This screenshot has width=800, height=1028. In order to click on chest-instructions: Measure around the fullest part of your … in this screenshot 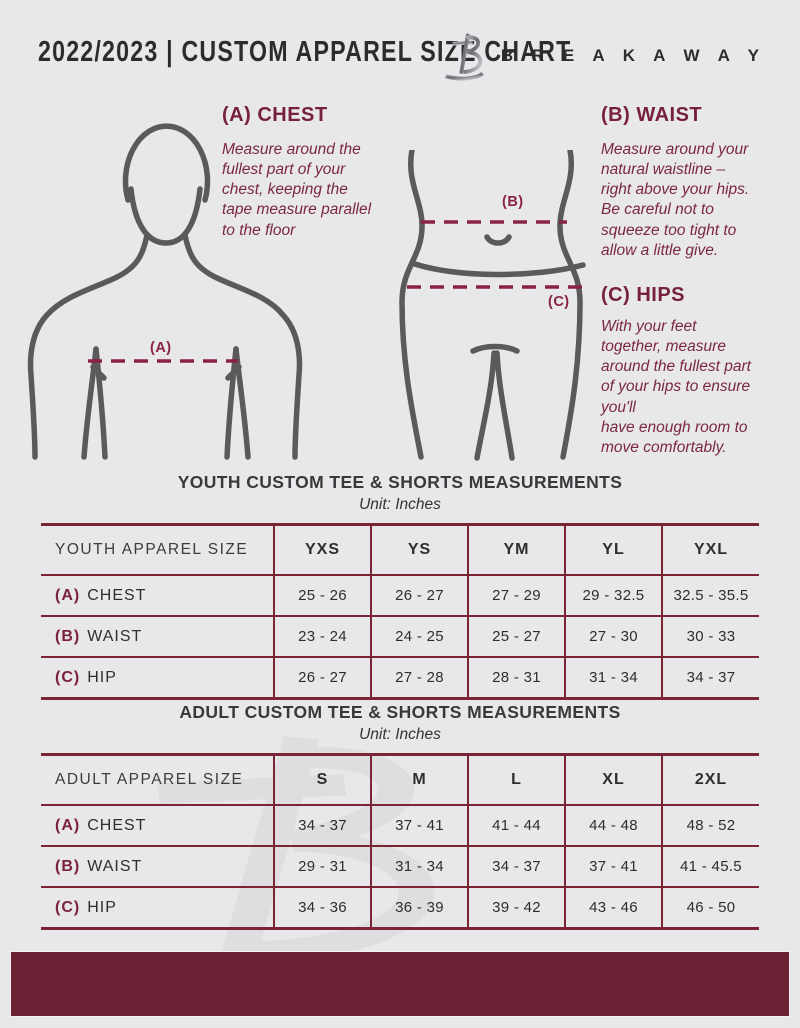, I will do `click(297, 190)`.